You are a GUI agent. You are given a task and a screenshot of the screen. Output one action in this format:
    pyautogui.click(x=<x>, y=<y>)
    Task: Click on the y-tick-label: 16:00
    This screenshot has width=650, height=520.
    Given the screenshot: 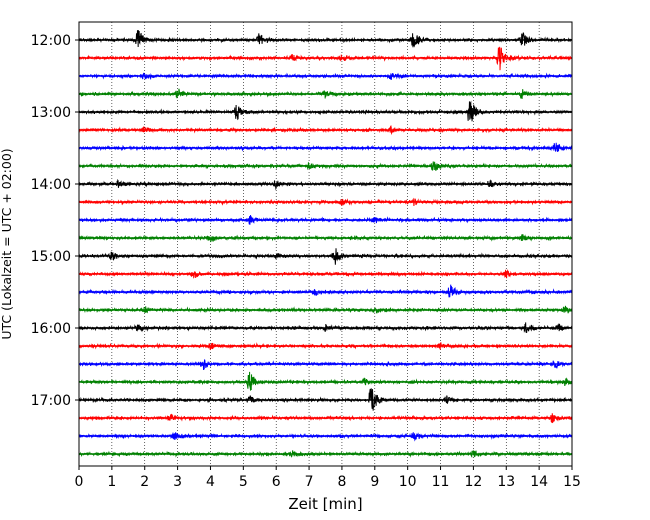 What is the action you would take?
    pyautogui.click(x=51, y=329)
    